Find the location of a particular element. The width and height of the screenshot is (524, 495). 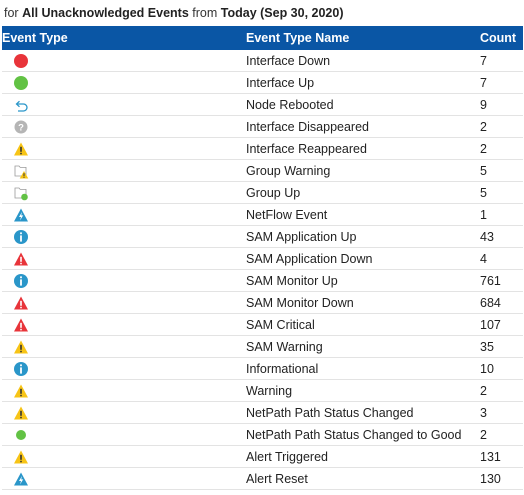

event-type-name-cell: SAM Monitor Down is located at coordinates (363, 302).